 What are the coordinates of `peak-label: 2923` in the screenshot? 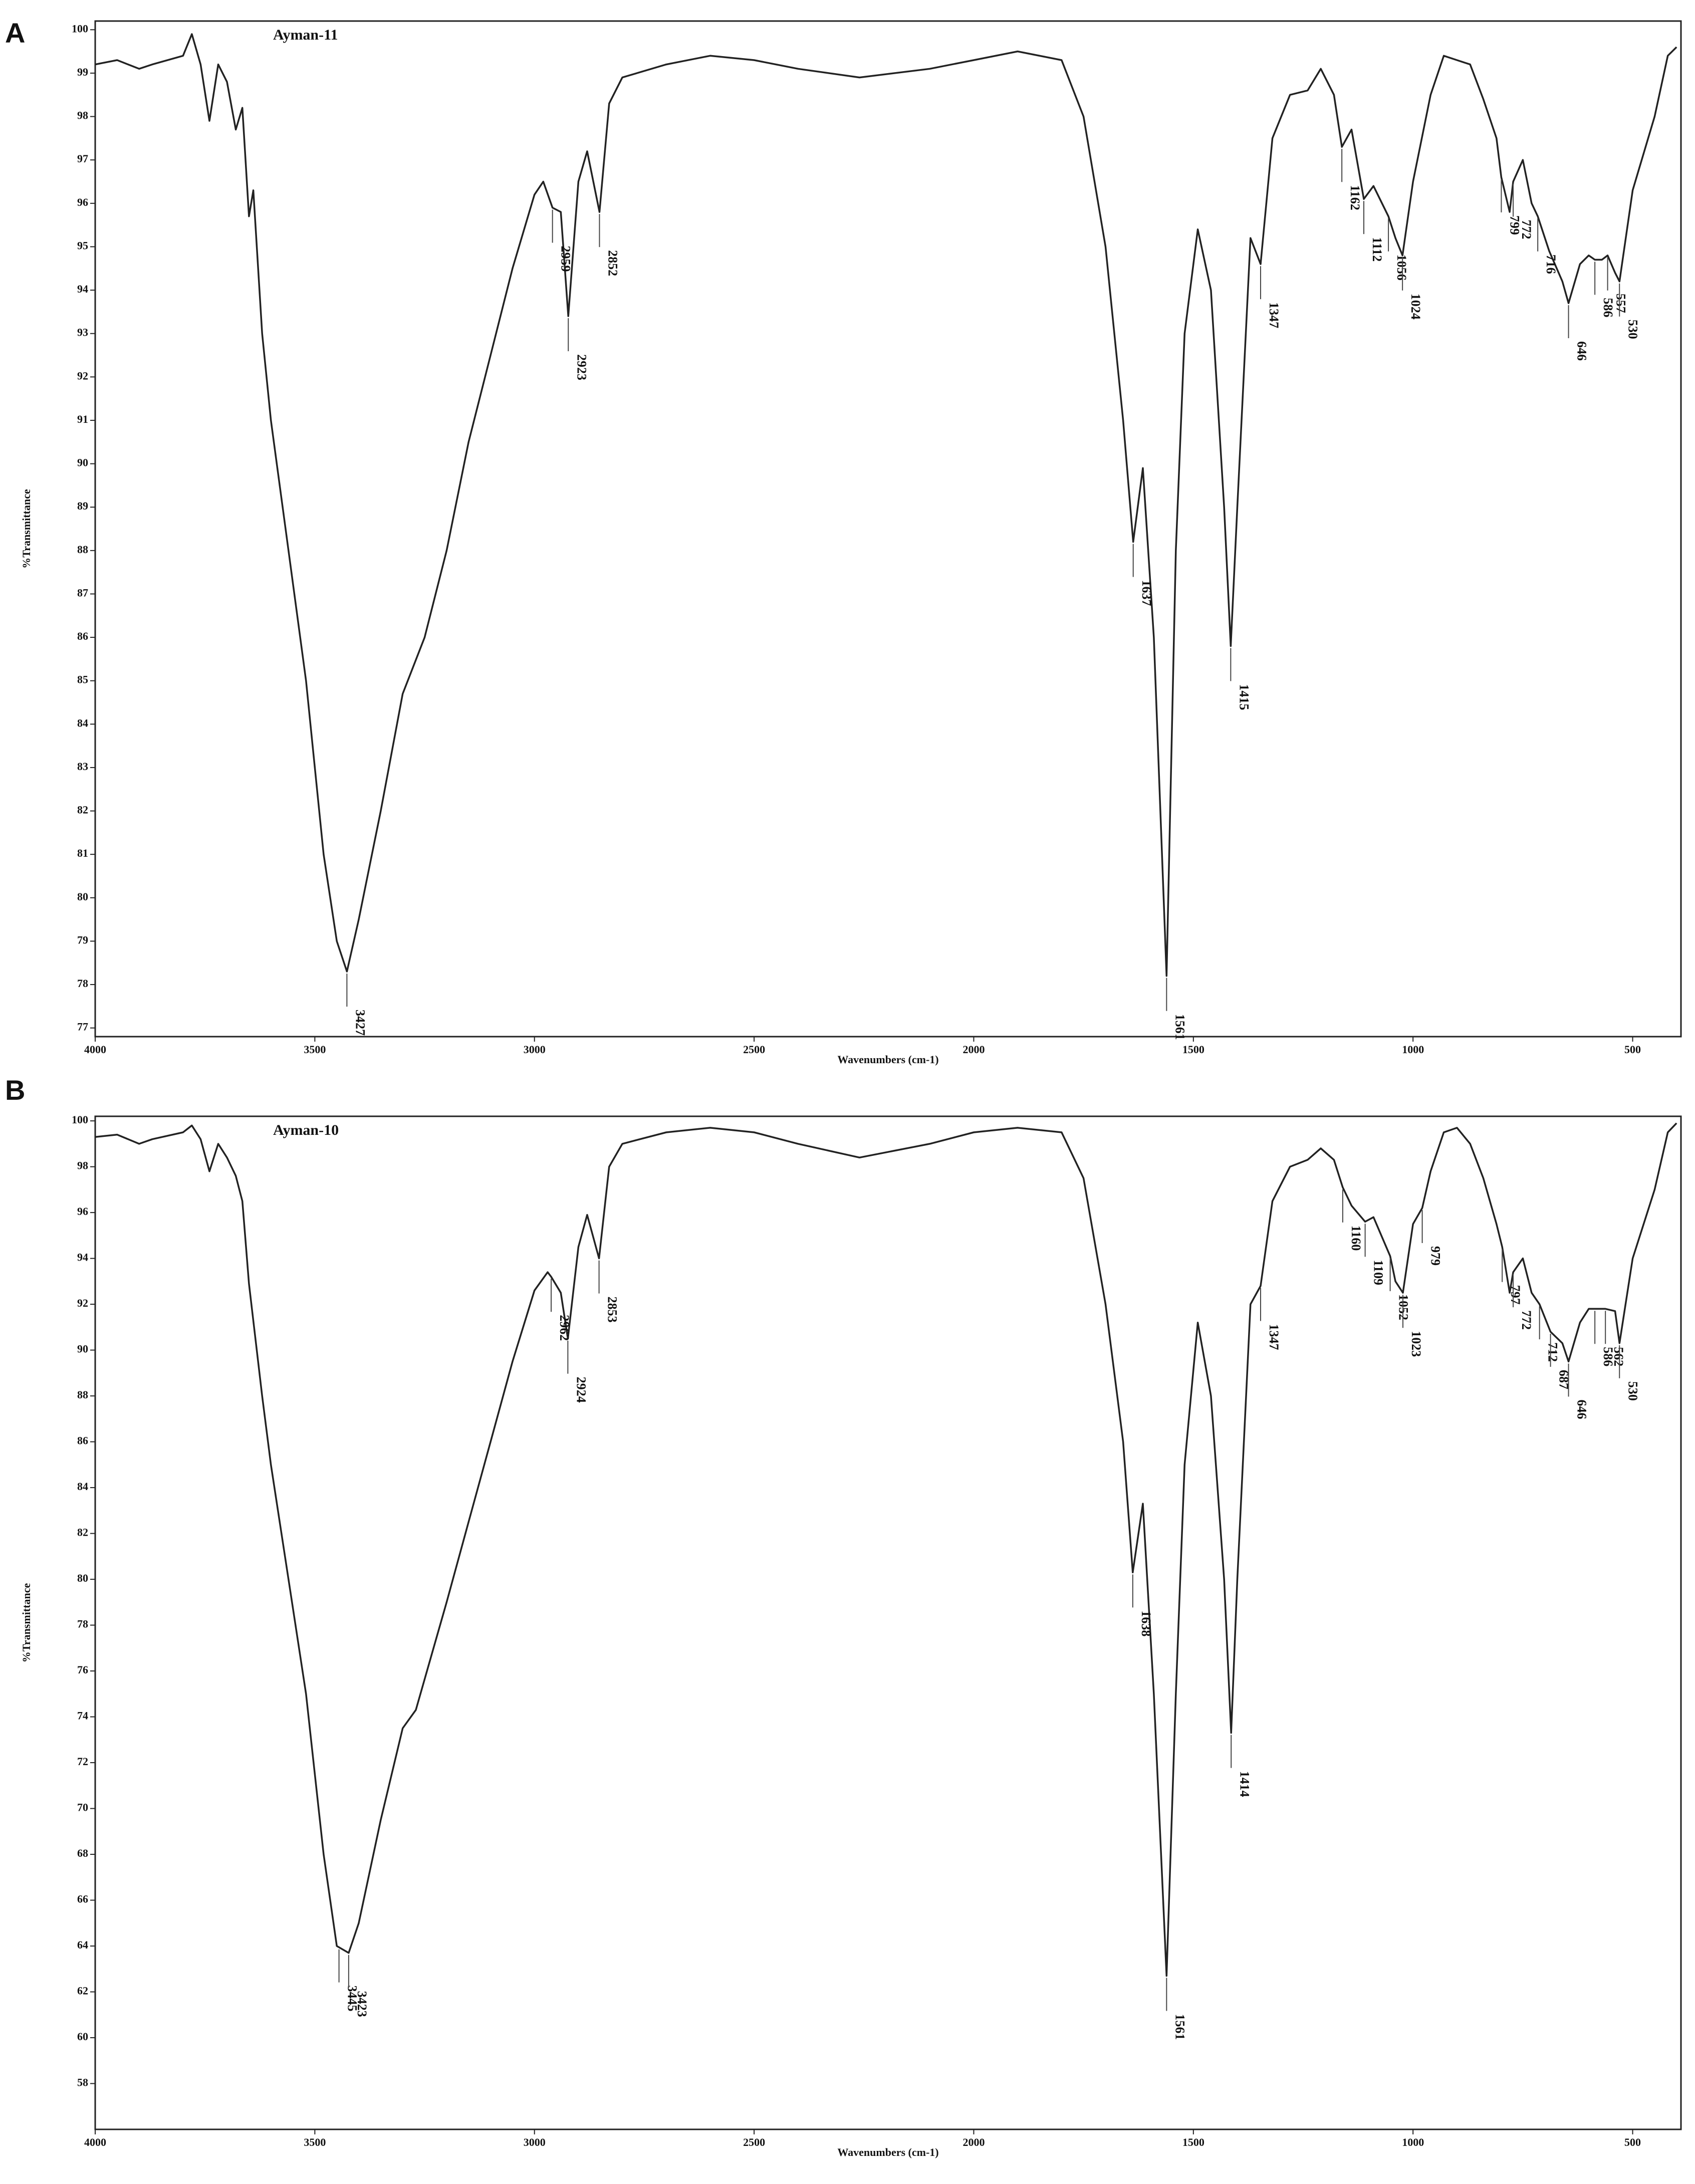 It's located at (581, 367).